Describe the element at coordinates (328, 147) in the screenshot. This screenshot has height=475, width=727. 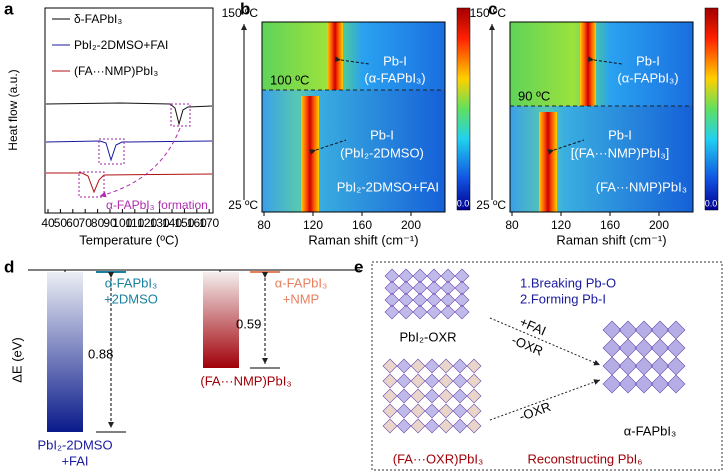
I see `arrow` at that location.